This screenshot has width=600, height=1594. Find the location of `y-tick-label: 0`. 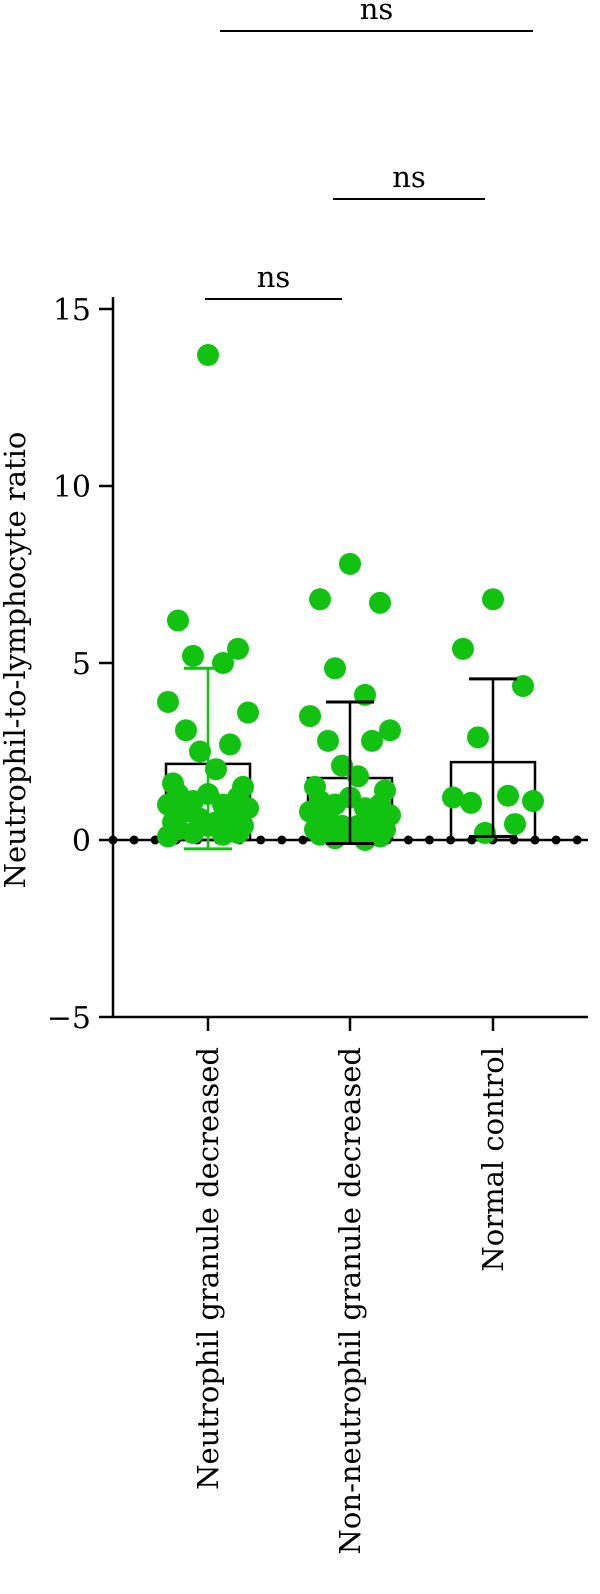

y-tick-label: 0 is located at coordinates (81, 841).